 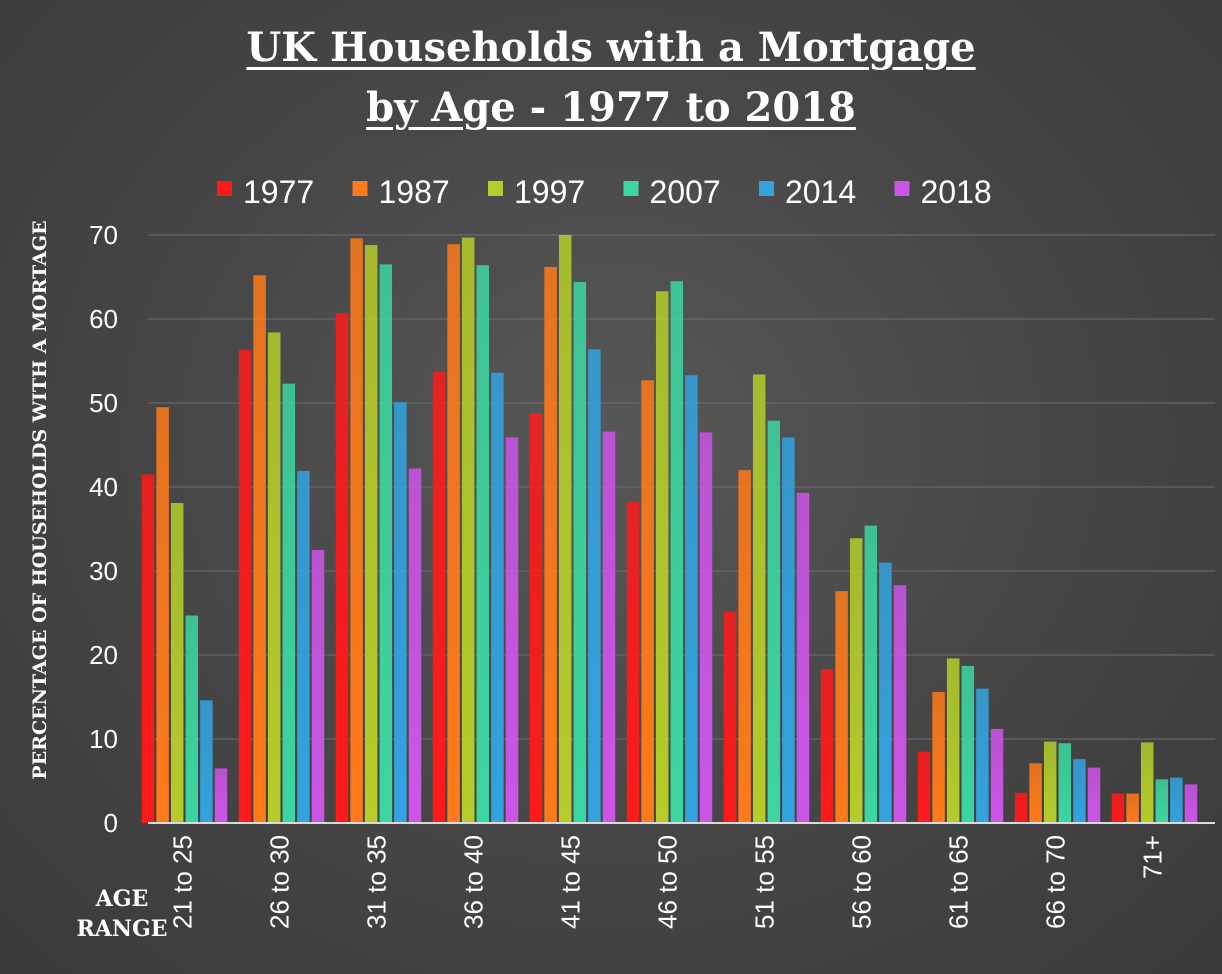 I want to click on x-axis-title-line2: RANGE, so click(x=121, y=929).